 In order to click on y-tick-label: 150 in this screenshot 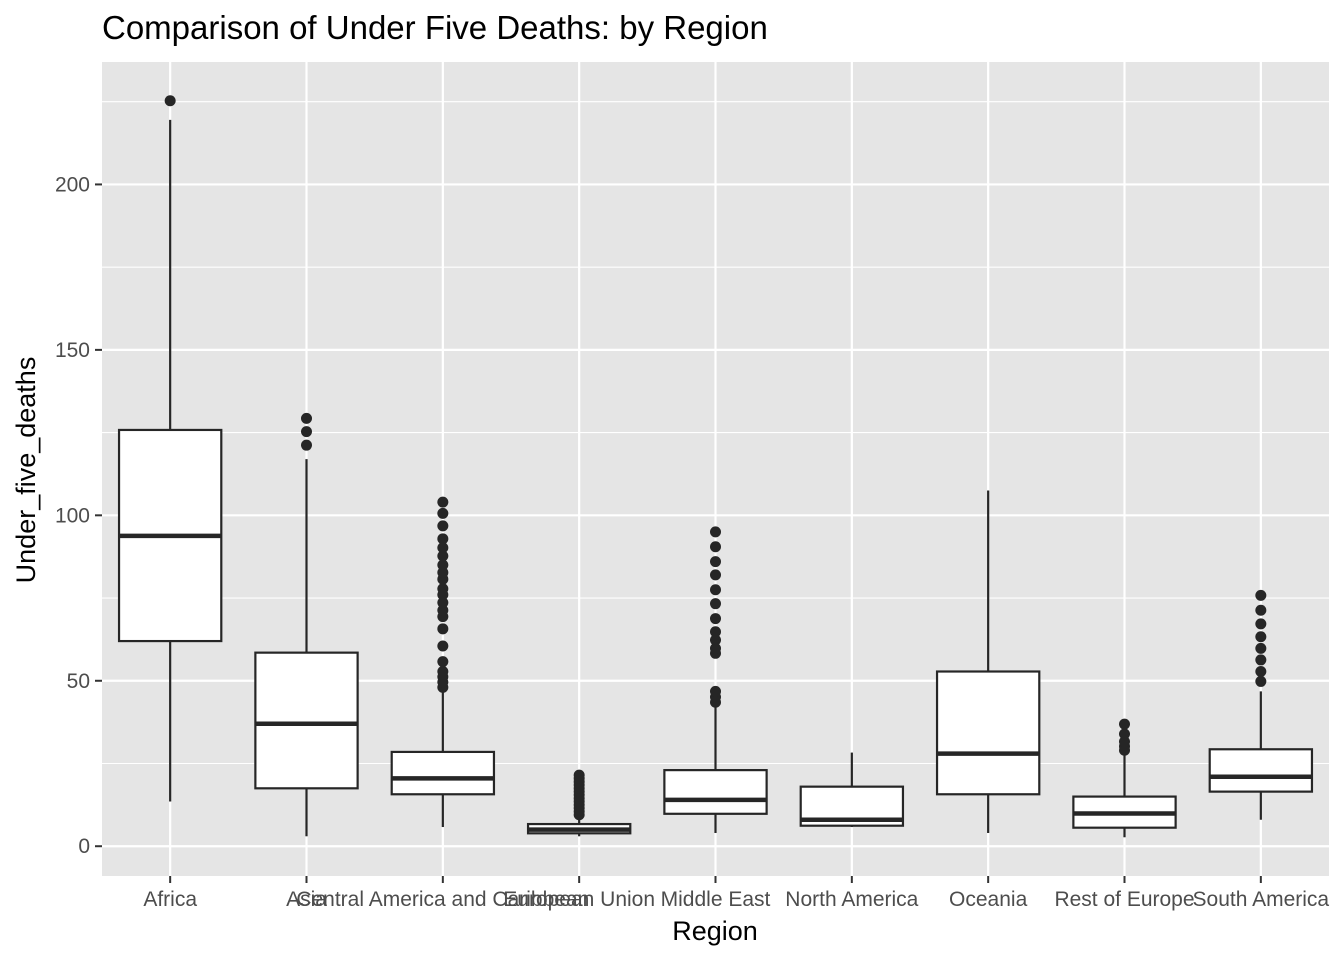, I will do `click(72, 350)`.